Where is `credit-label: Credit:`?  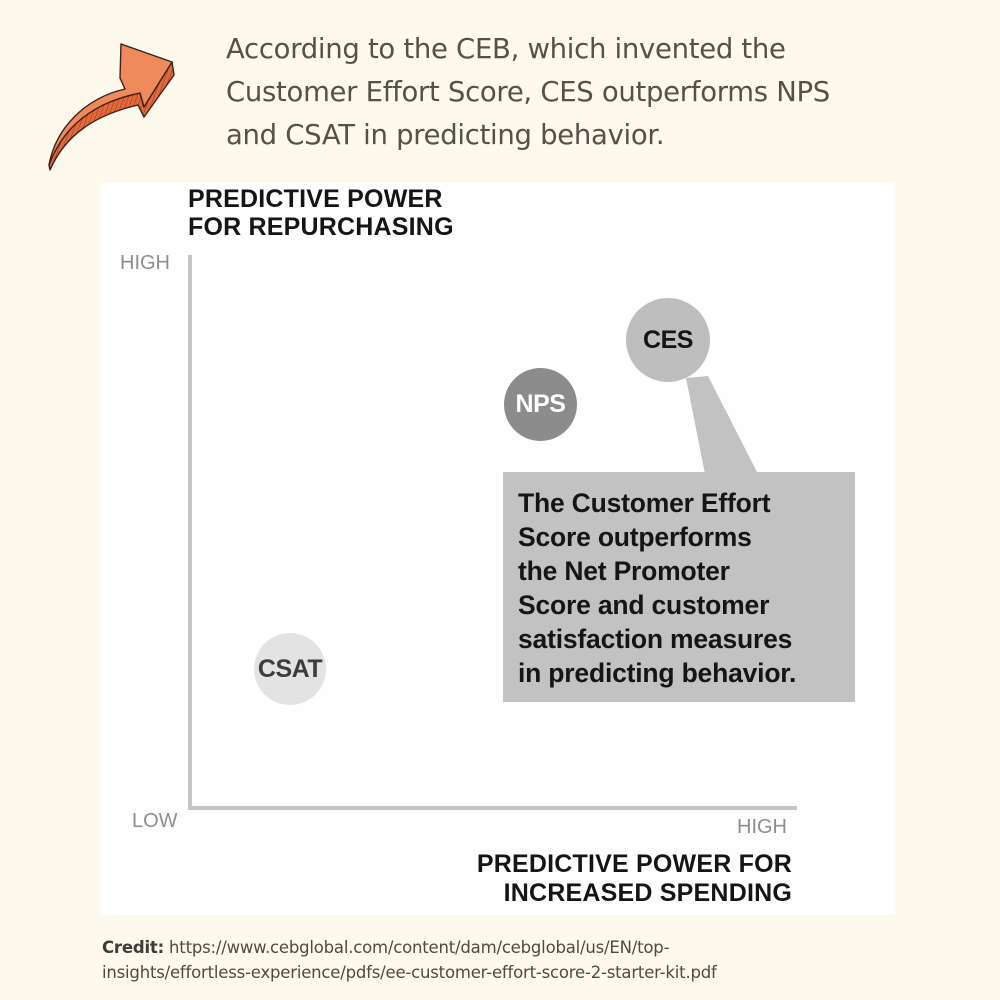
credit-label: Credit: is located at coordinates (133, 947).